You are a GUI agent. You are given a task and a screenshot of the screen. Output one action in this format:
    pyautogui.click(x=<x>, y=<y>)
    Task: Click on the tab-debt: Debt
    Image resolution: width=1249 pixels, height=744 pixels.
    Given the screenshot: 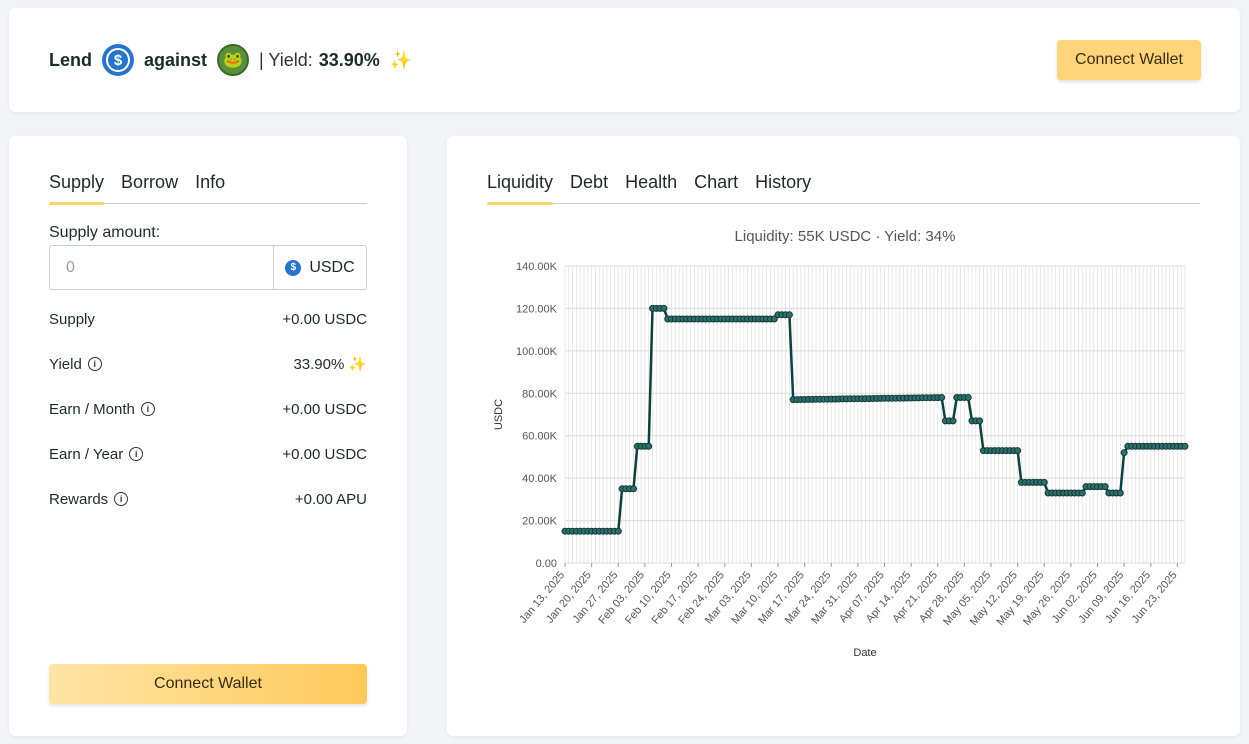 What is the action you would take?
    pyautogui.click(x=589, y=182)
    